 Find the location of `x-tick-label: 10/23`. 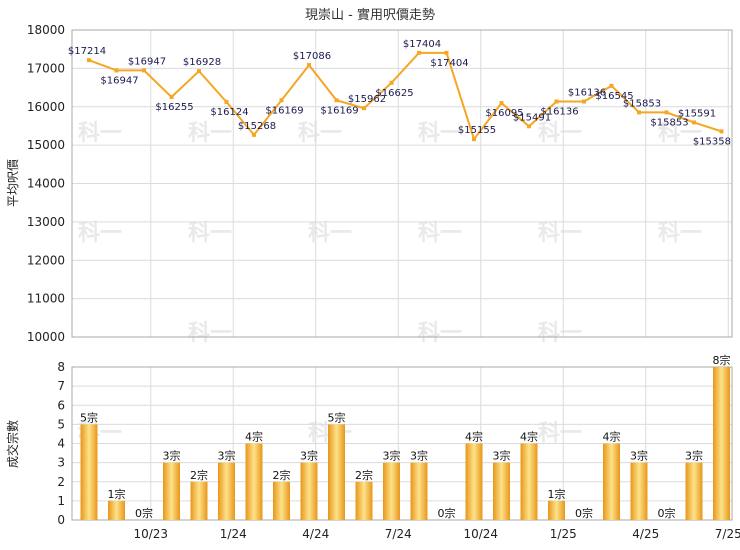

x-tick-label: 10/23 is located at coordinates (150, 534).